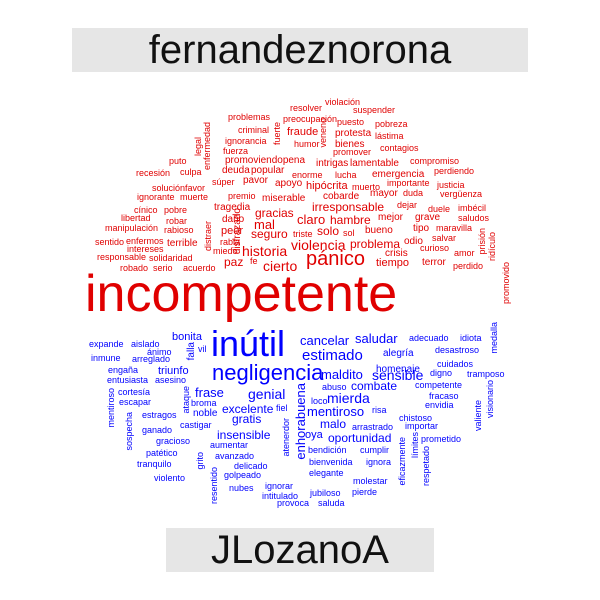 The image size is (600, 600). I want to click on top-group-word: súper, so click(223, 182).